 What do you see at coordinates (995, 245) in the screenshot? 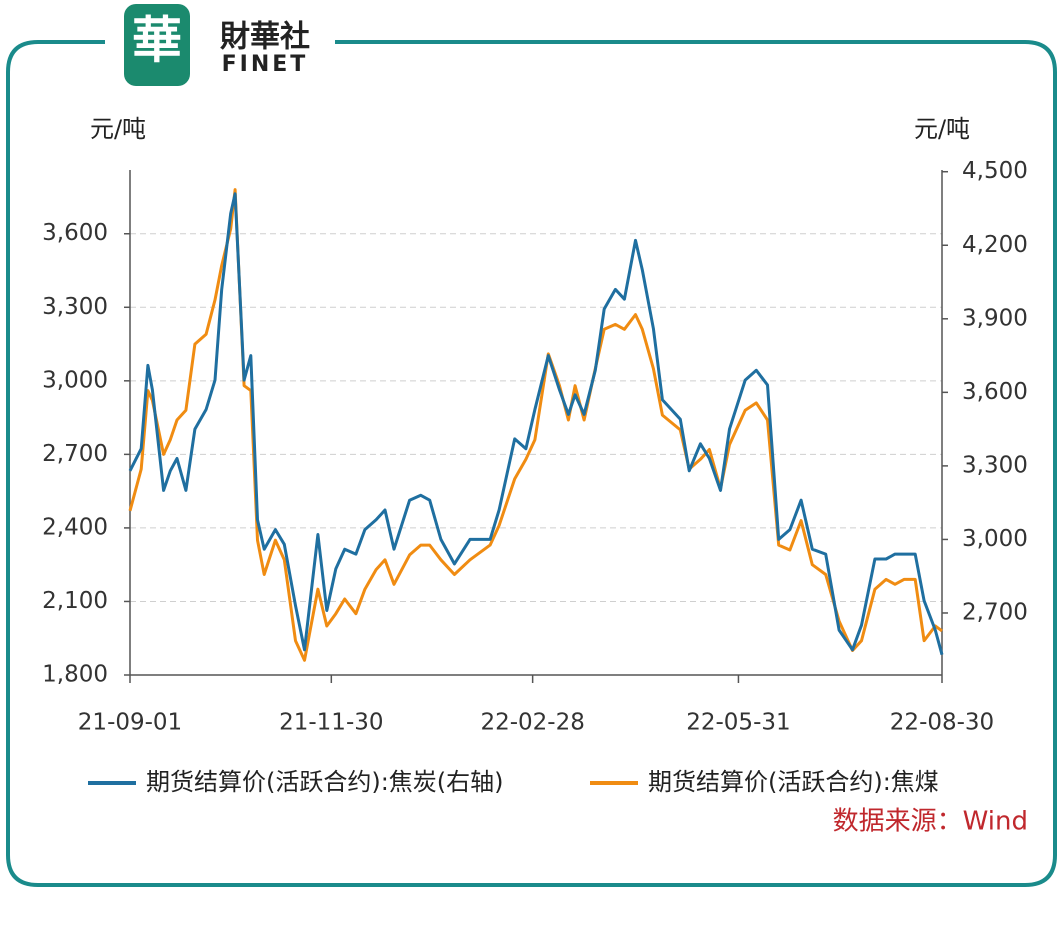
I see `y2-tick-label: 4,200` at bounding box center [995, 245].